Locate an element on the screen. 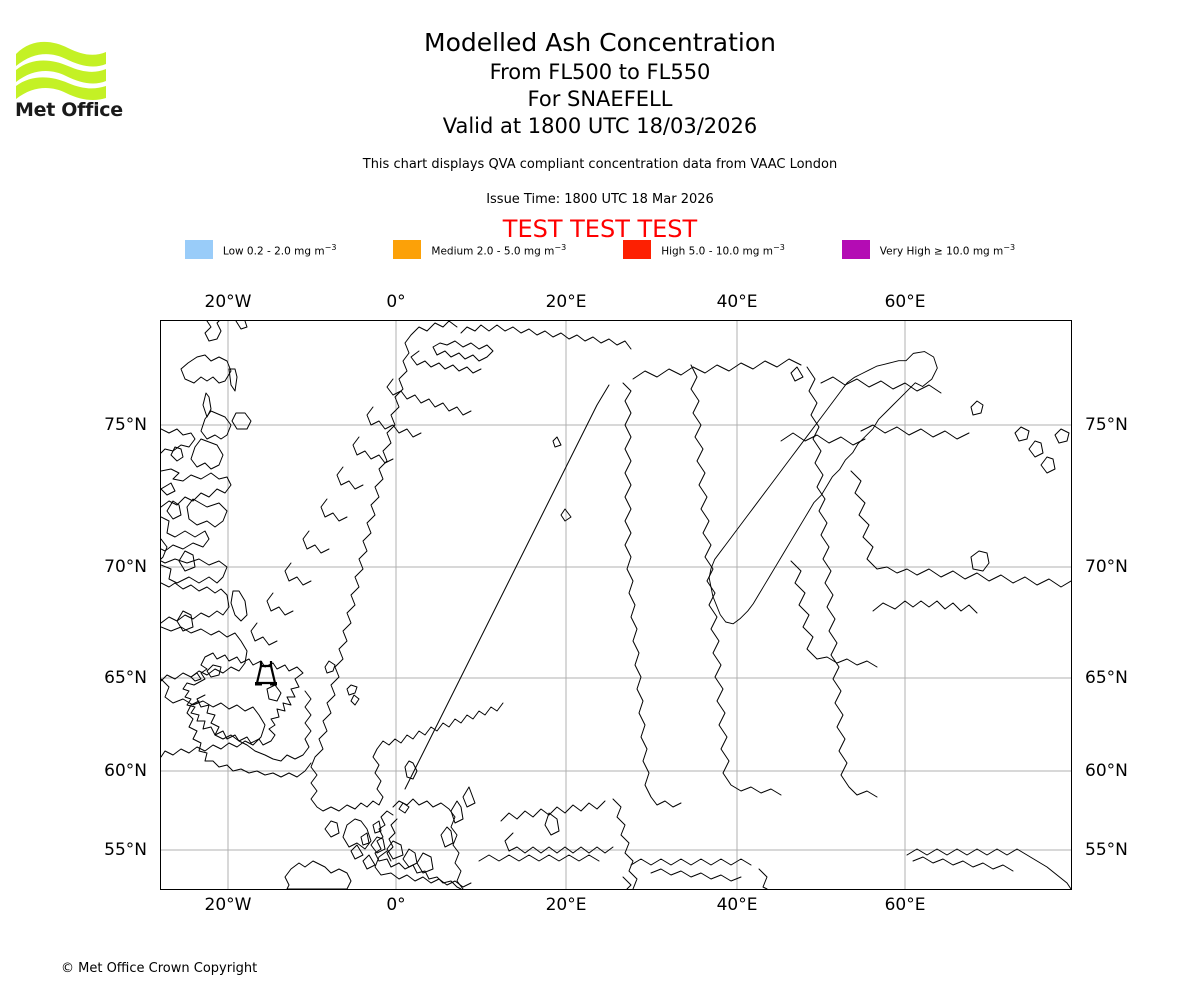 The height and width of the screenshot is (1000, 1200). lon-tick-bottom-20w: 20°W is located at coordinates (228, 905).